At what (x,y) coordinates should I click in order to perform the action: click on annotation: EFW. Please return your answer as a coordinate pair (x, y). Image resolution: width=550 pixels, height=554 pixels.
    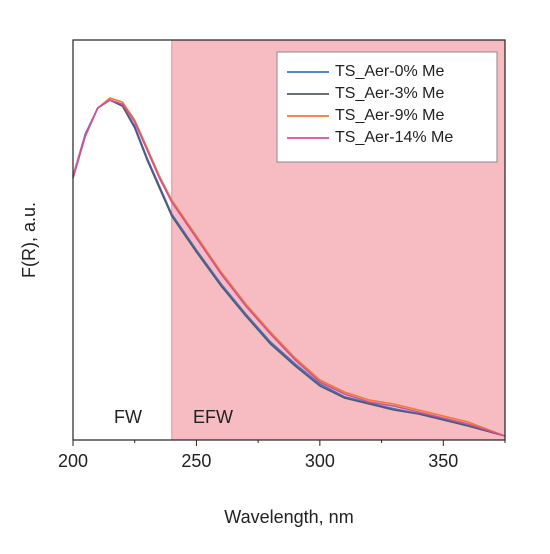
    Looking at the image, I should click on (213, 417).